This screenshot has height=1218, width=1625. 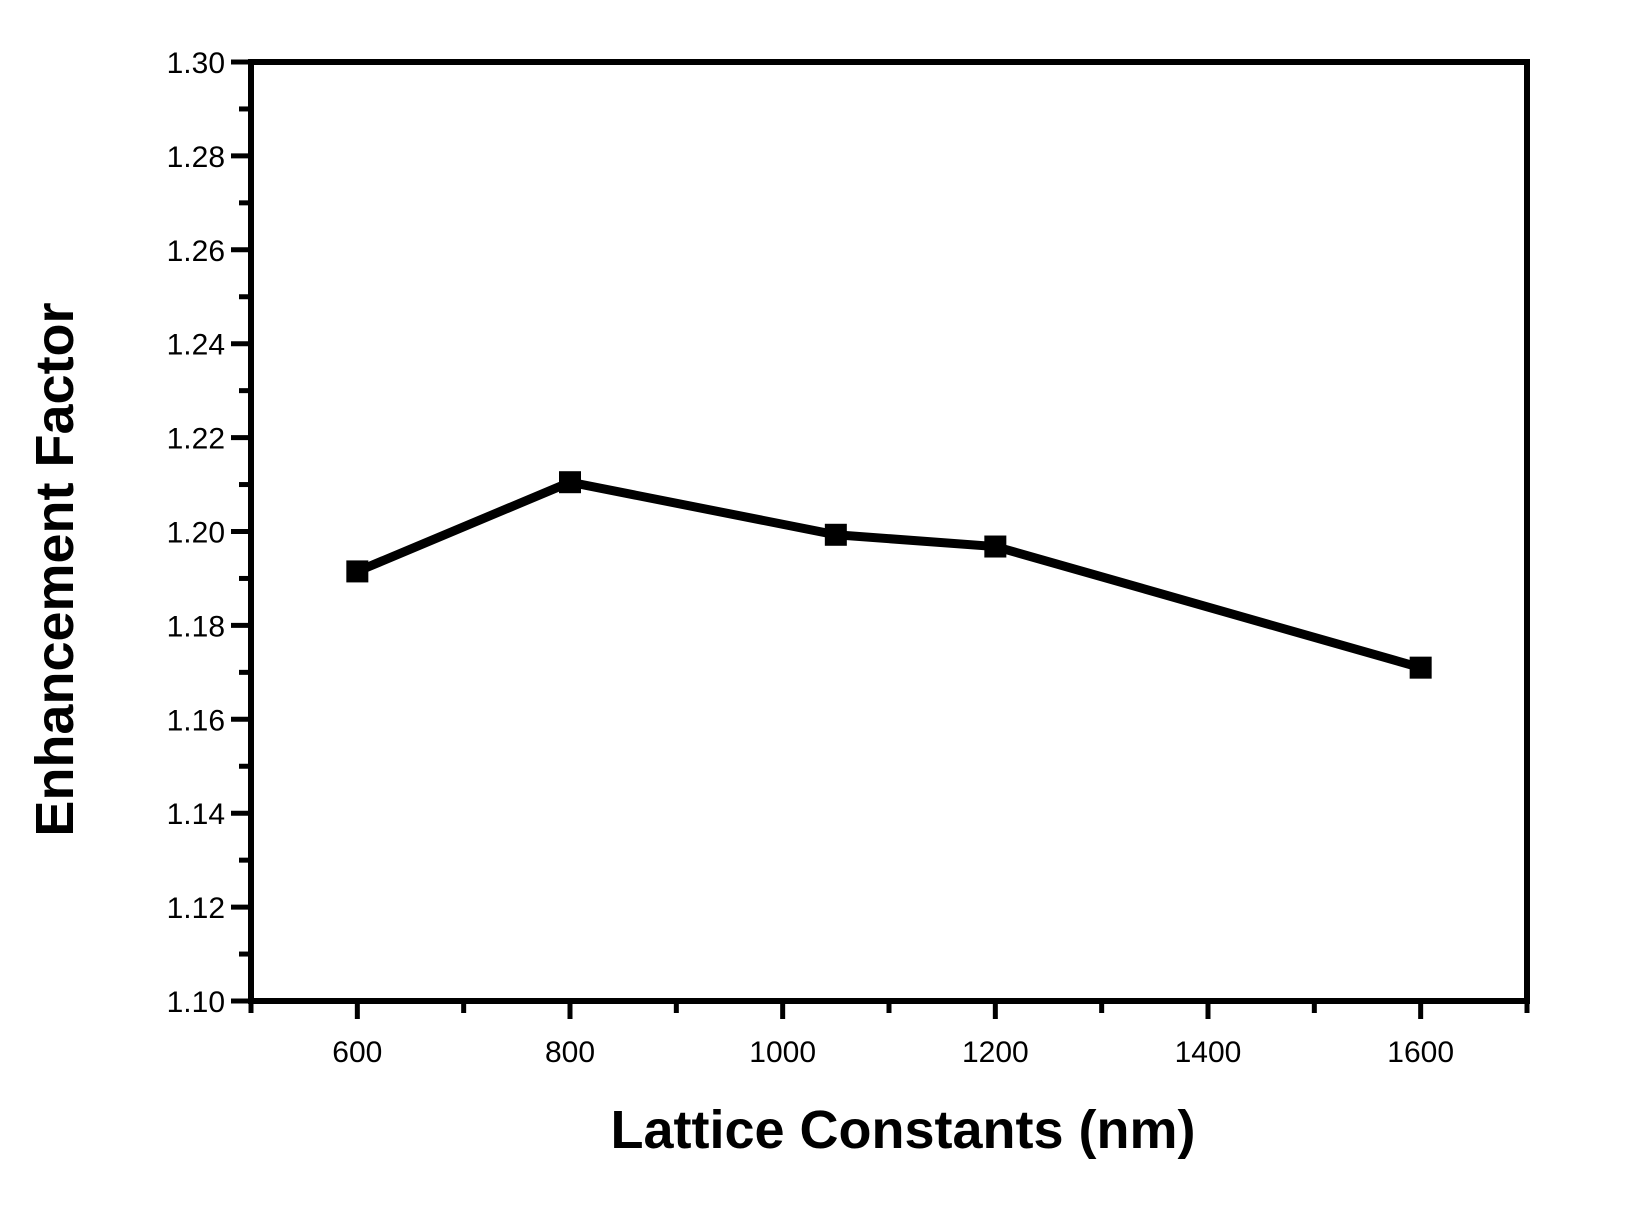 What do you see at coordinates (1420, 1052) in the screenshot?
I see `x-tick-label: 1600` at bounding box center [1420, 1052].